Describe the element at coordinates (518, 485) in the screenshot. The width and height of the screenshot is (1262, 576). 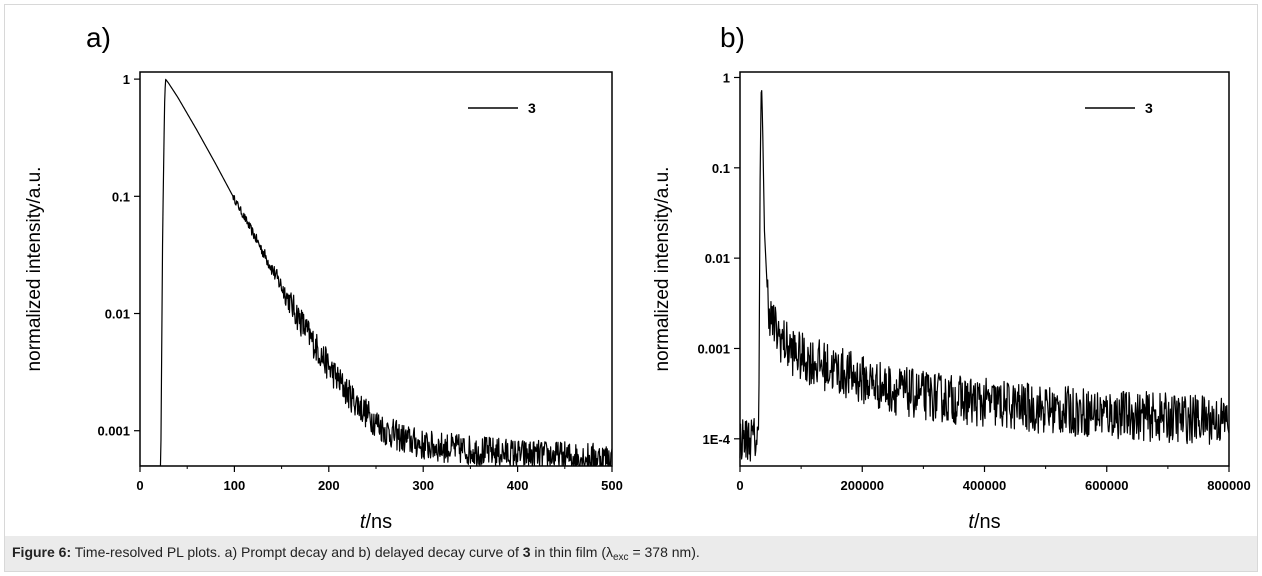
I see `panel-a-x-tick-label: 400` at that location.